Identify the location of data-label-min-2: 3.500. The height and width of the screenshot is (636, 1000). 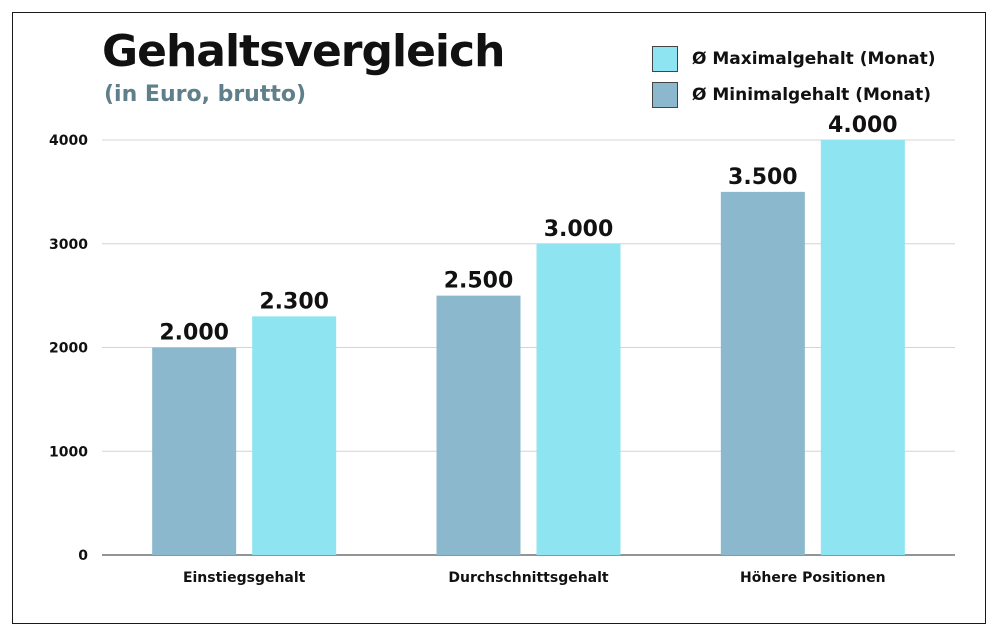
(763, 177).